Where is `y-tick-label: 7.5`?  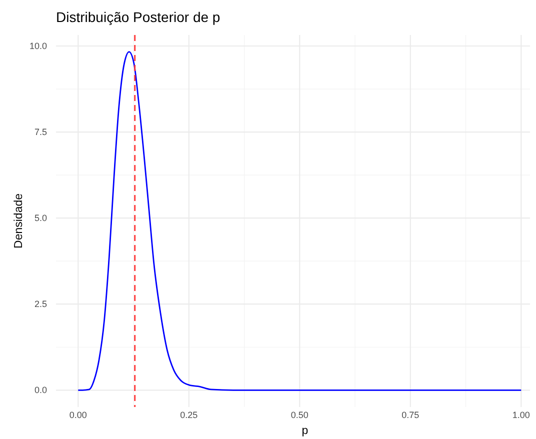
y-tick-label: 7.5 is located at coordinates (40, 132).